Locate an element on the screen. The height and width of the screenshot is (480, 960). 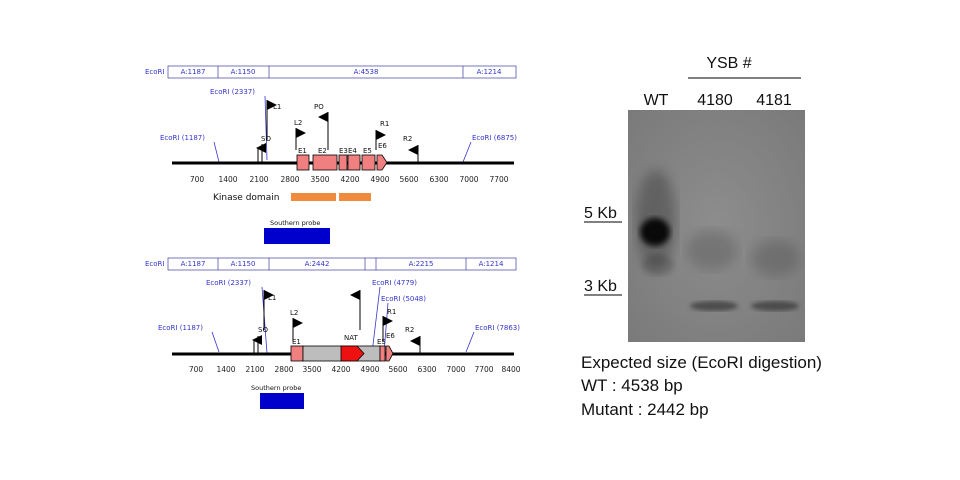
fragment-label: A:2215 is located at coordinates (421, 264).